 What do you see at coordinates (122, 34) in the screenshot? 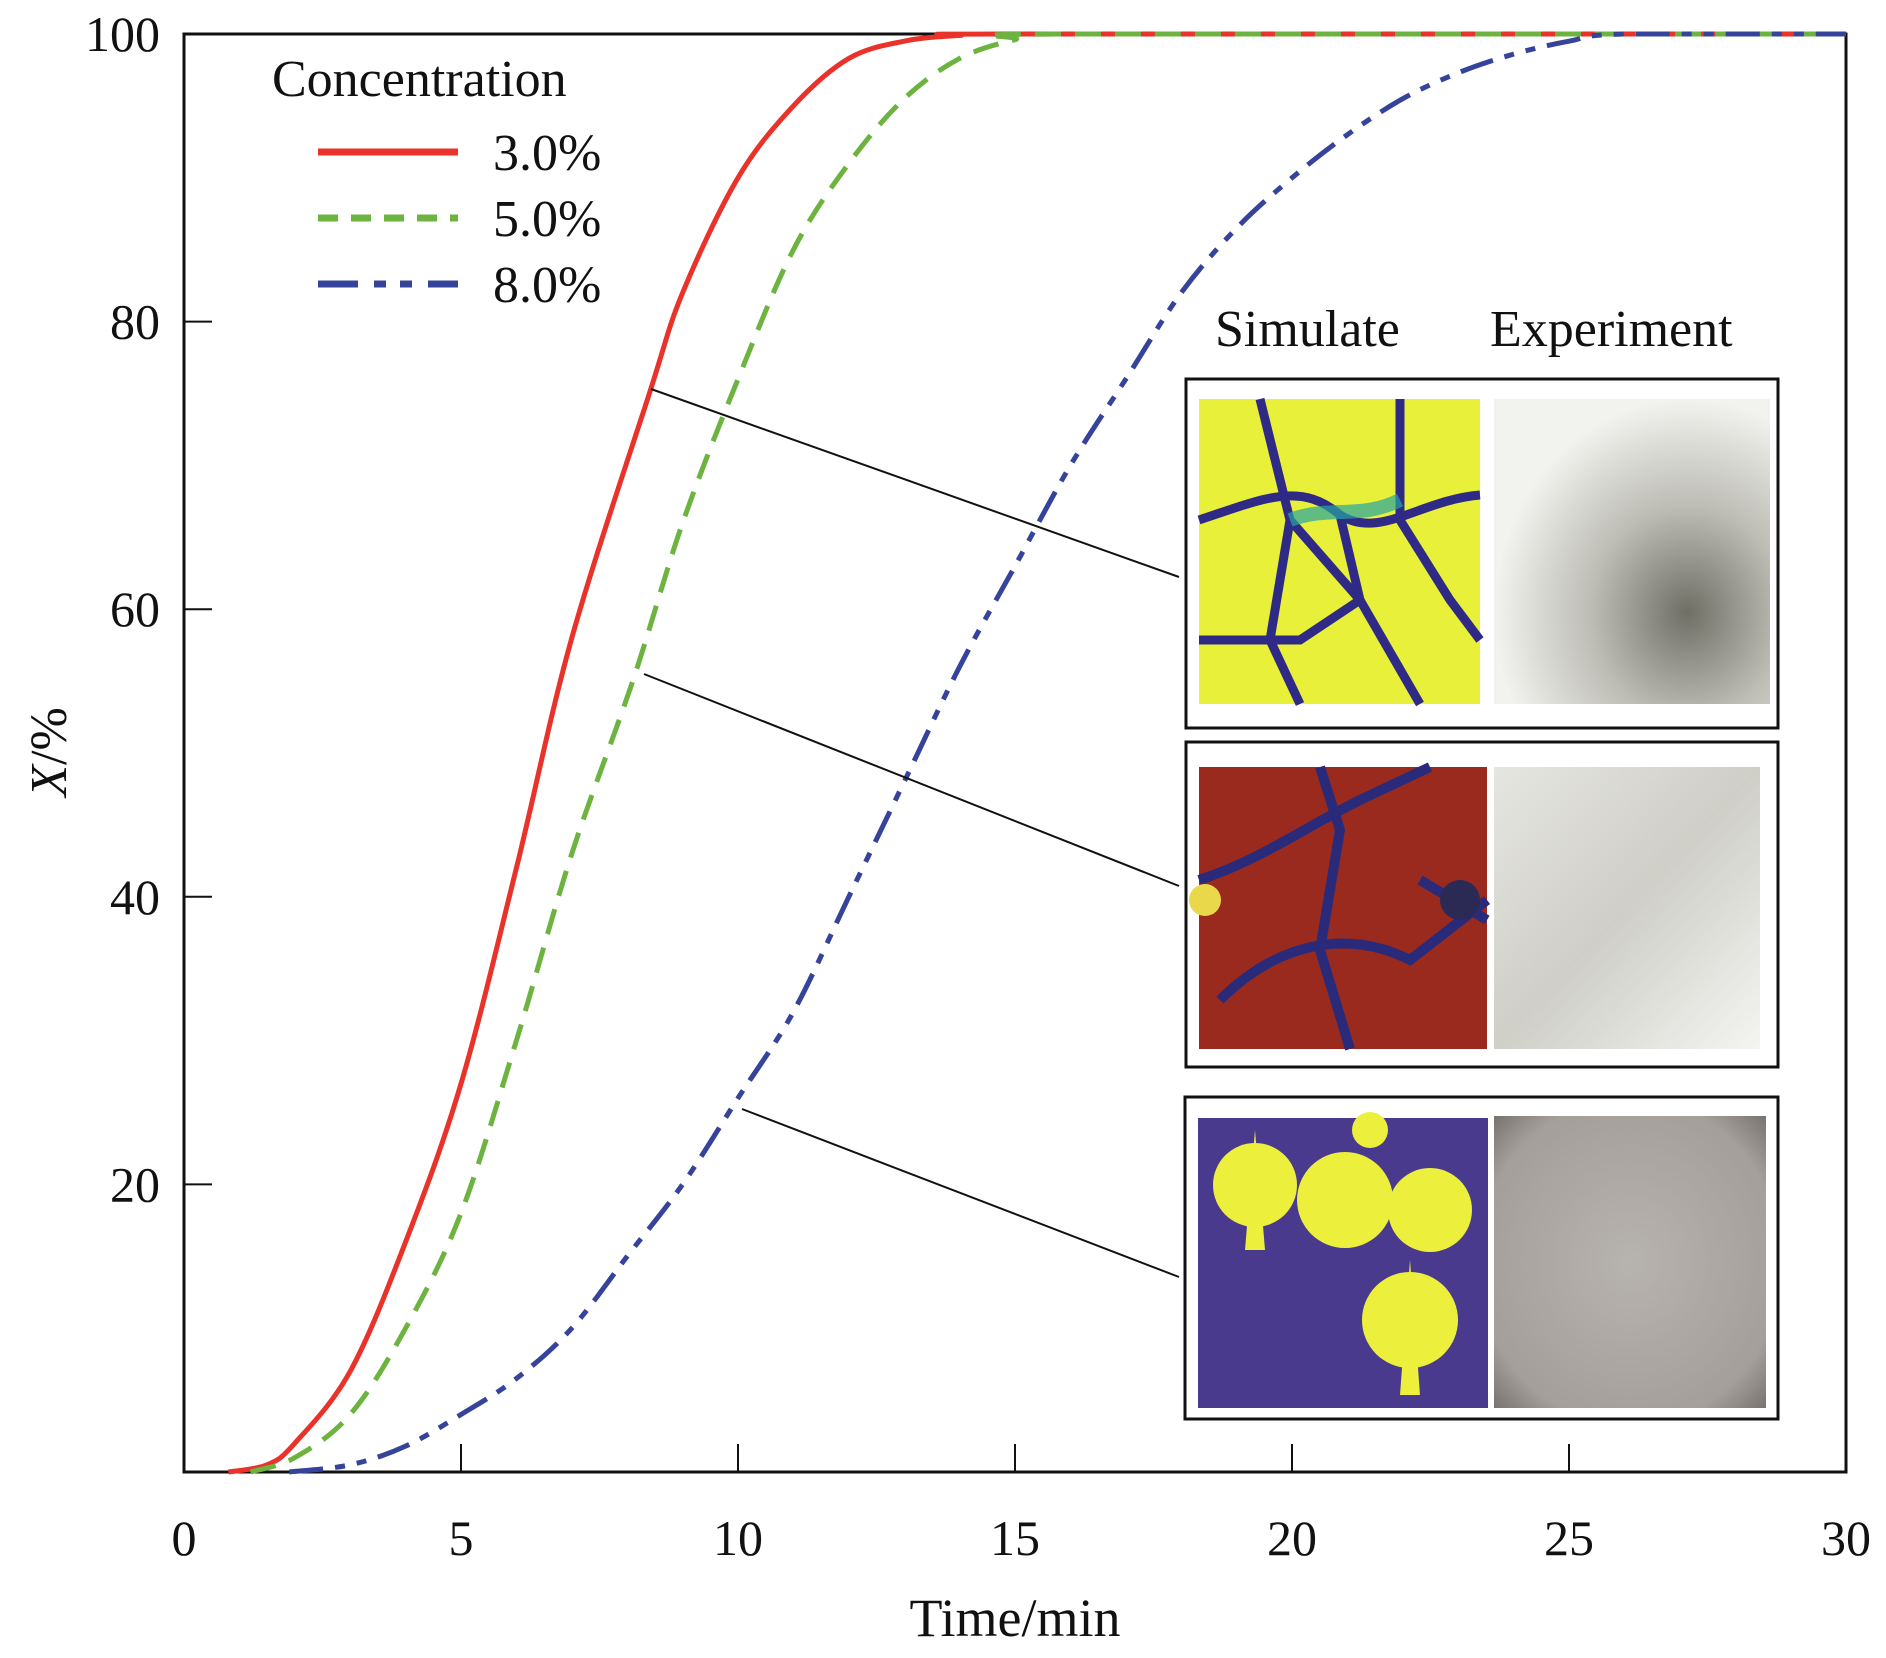
I see `y-tick-label: 100` at bounding box center [122, 34].